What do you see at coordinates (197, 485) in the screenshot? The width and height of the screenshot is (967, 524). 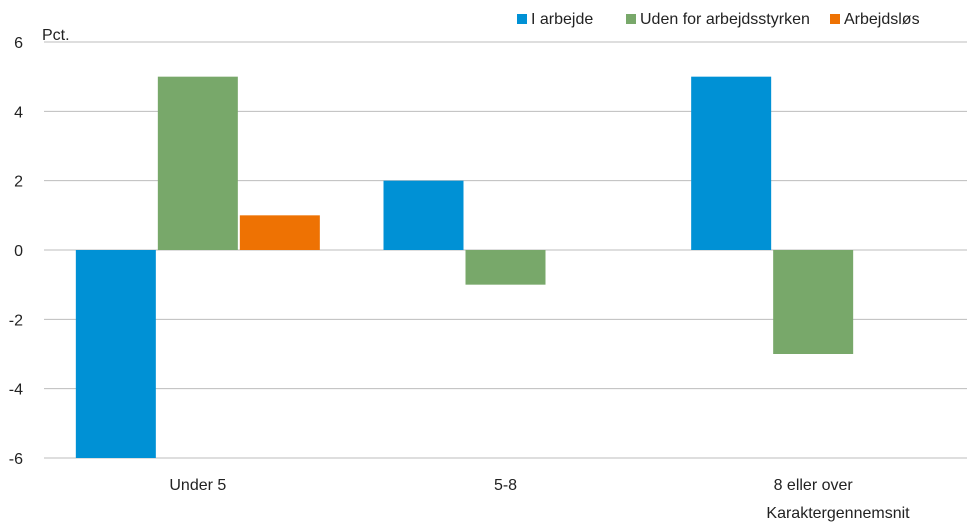 I see `x-category-label: Under 5` at bounding box center [197, 485].